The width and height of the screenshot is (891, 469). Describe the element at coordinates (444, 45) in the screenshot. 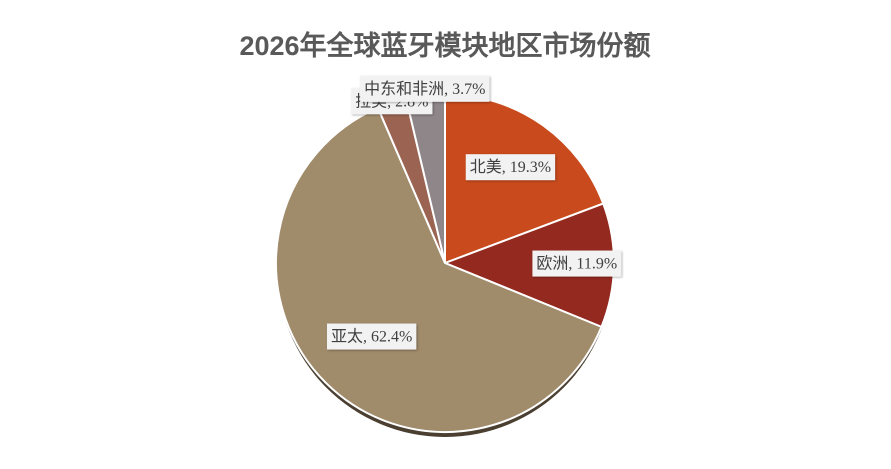

I see `chart-title: 2026年全球蓝牙模块地区市场份额` at that location.